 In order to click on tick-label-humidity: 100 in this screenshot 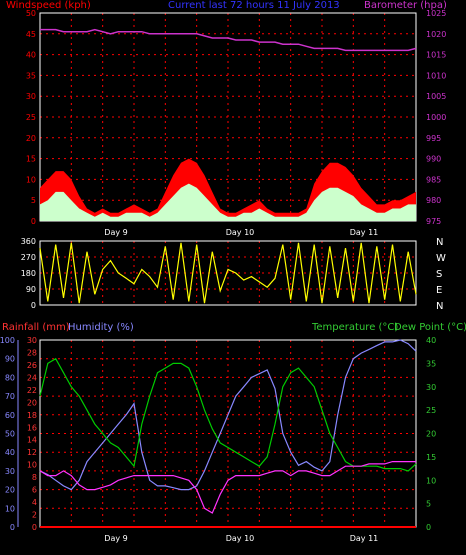, I will do `click(7, 340)`.